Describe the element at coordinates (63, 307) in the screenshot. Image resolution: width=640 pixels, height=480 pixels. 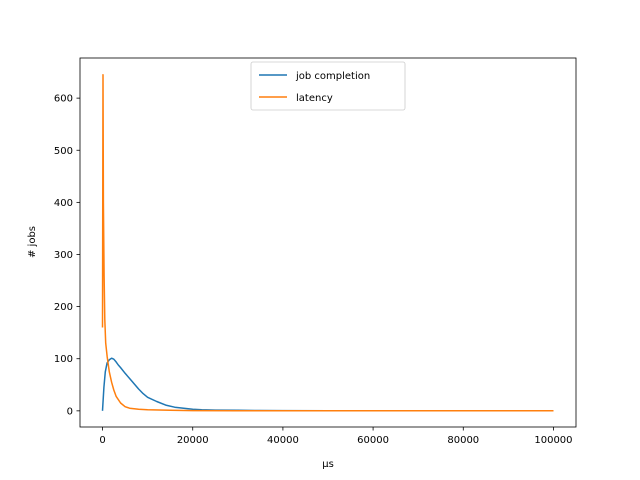
I see `y-tick-label: 200` at that location.